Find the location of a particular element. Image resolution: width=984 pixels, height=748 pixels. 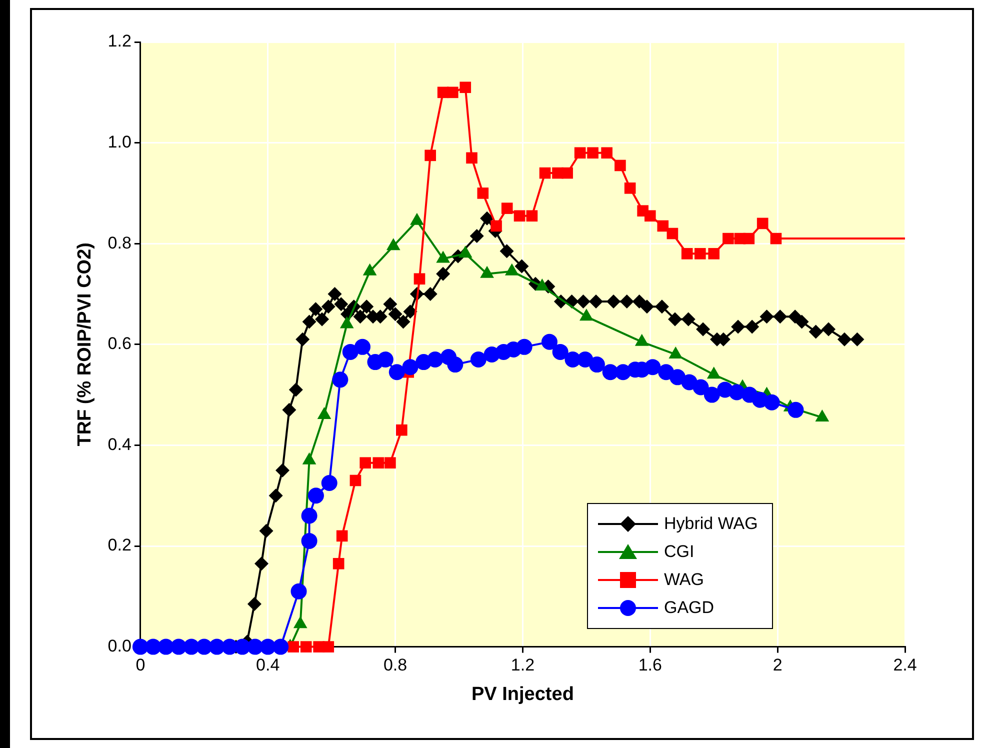

x-tick-label: 1.6 is located at coordinates (650, 665).